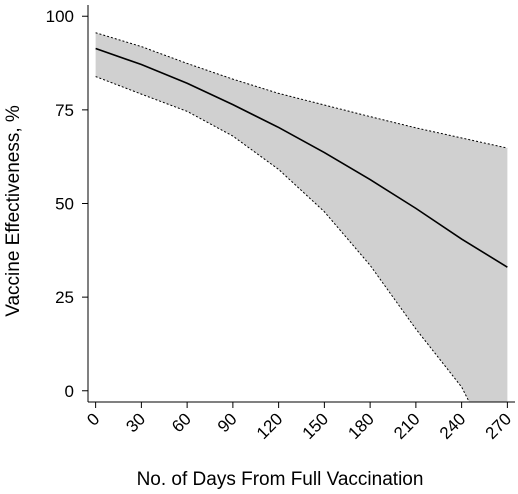  I want to click on x-tick-label: 30, so click(135, 422).